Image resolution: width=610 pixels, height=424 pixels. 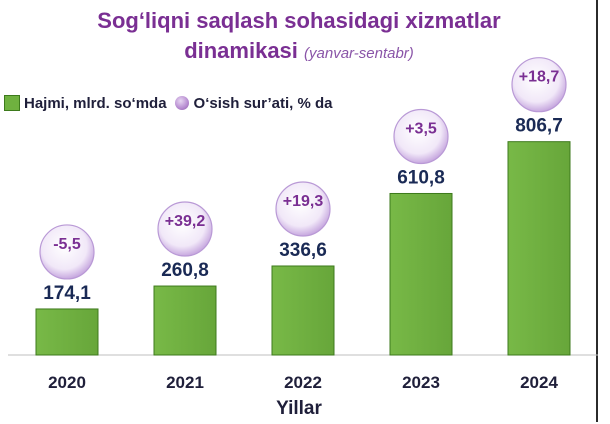 What do you see at coordinates (67, 244) in the screenshot?
I see `growth-label-2020: -5,5` at bounding box center [67, 244].